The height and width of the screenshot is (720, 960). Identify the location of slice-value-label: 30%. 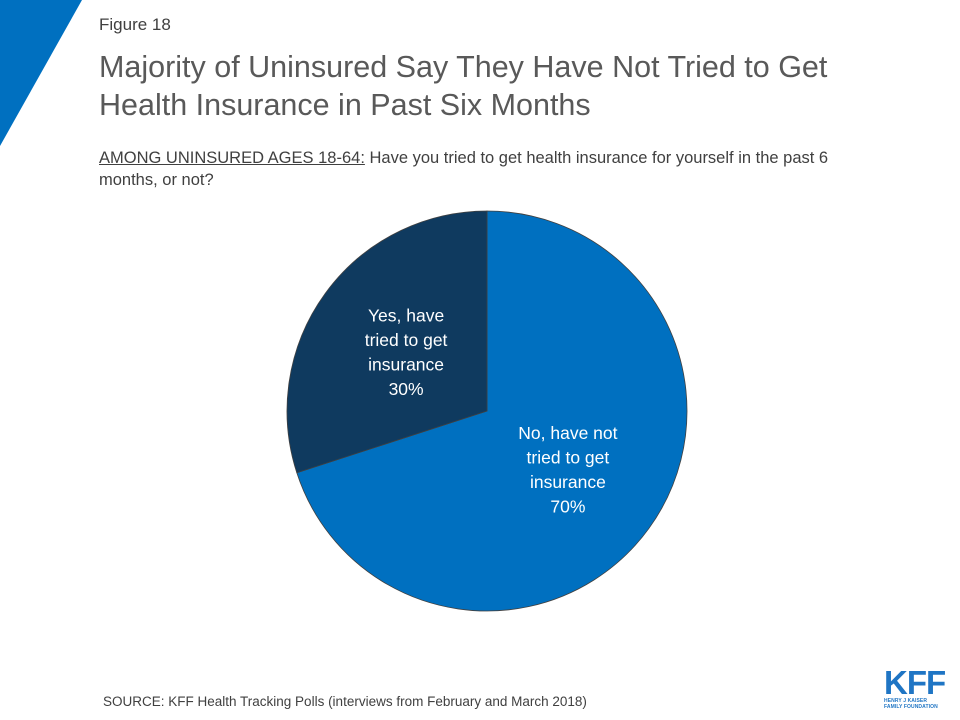
(406, 389).